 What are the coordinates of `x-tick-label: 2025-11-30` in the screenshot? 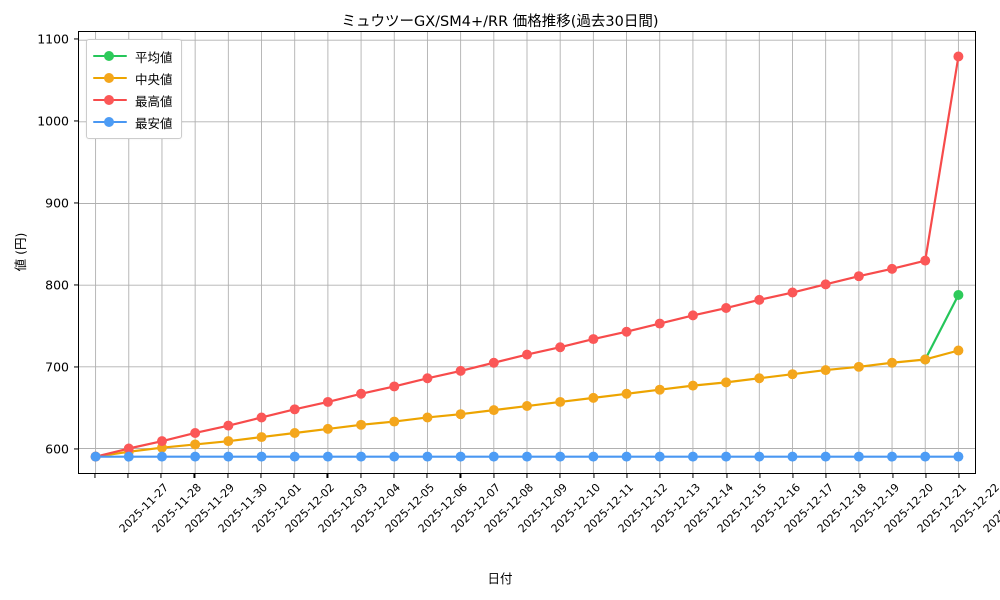 It's located at (243, 508).